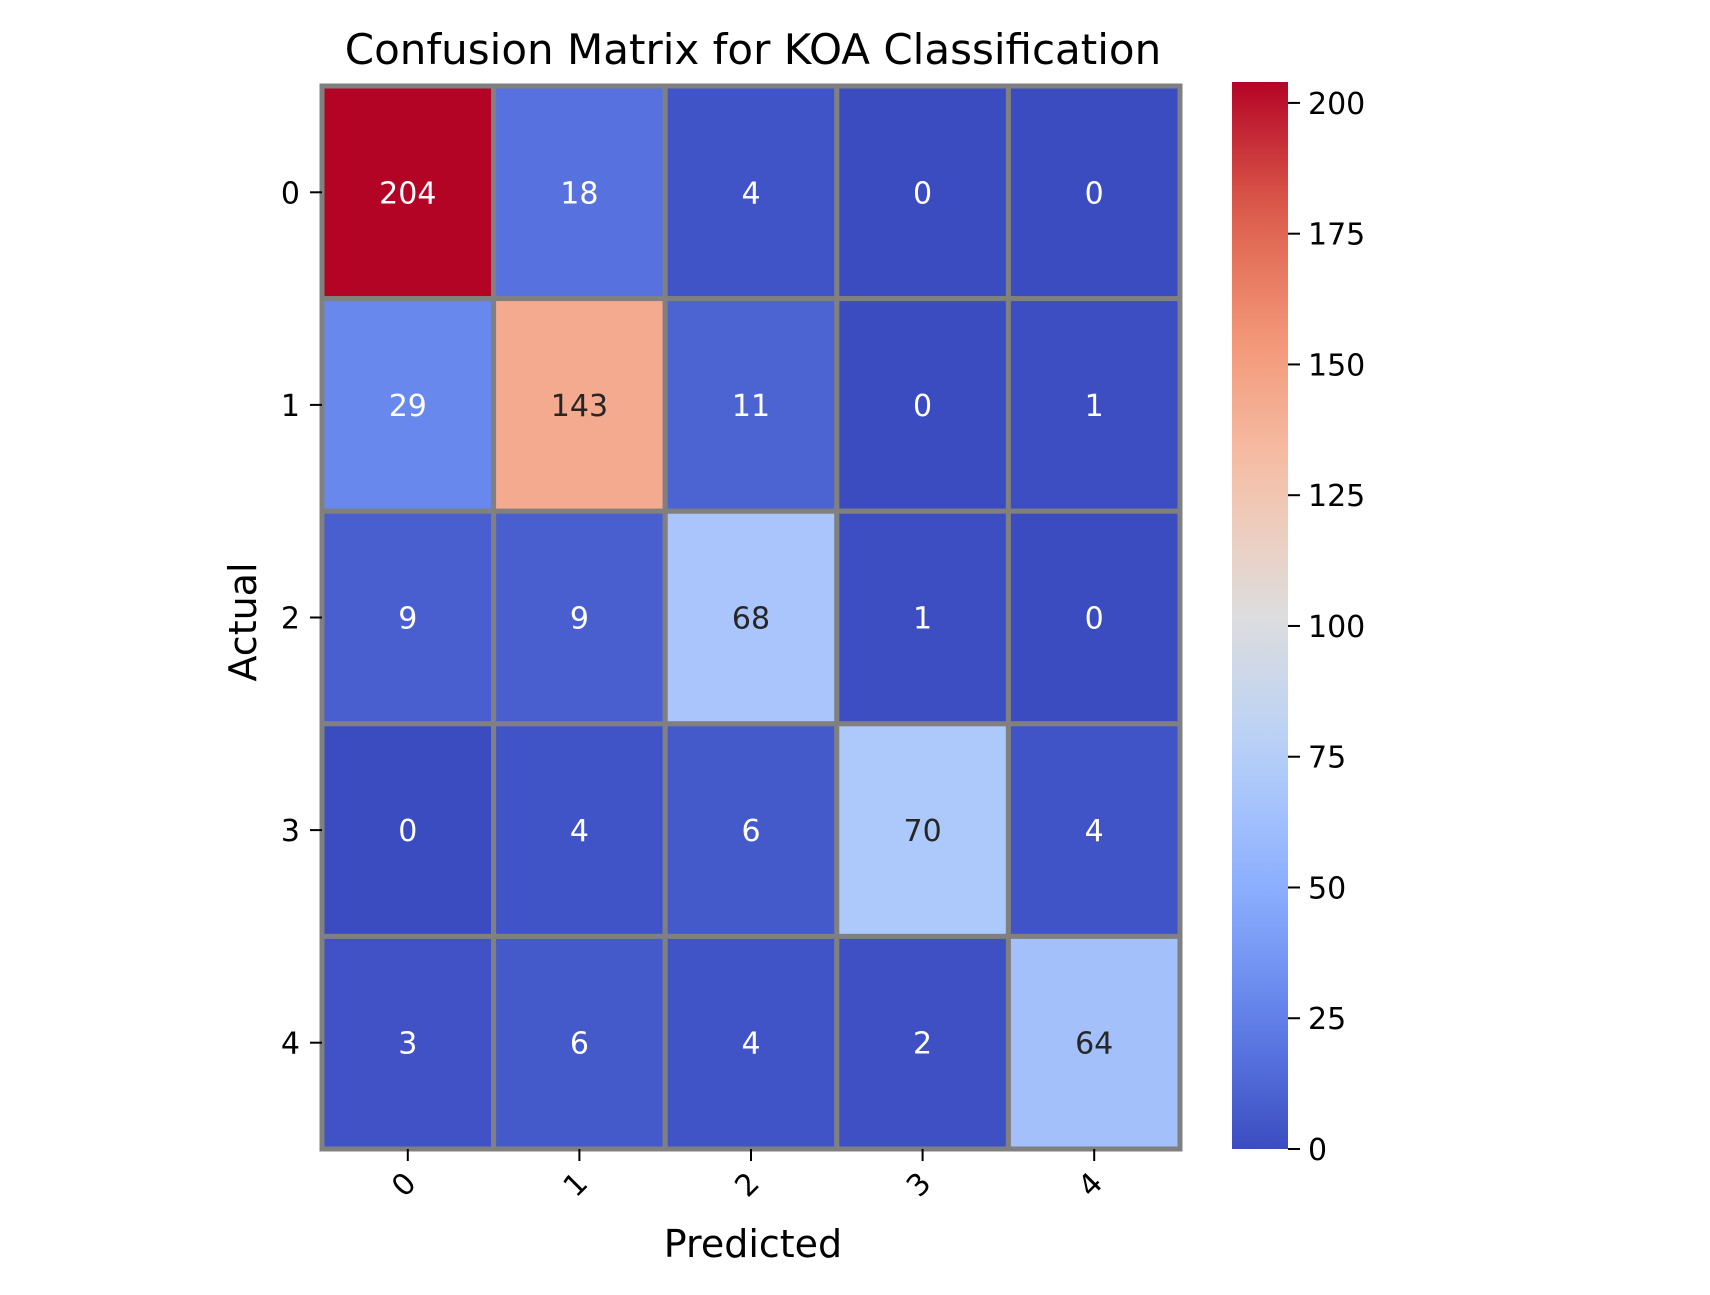 This screenshot has width=1710, height=1295. I want to click on heatmap-cell-r1-c4, so click(1094, 405).